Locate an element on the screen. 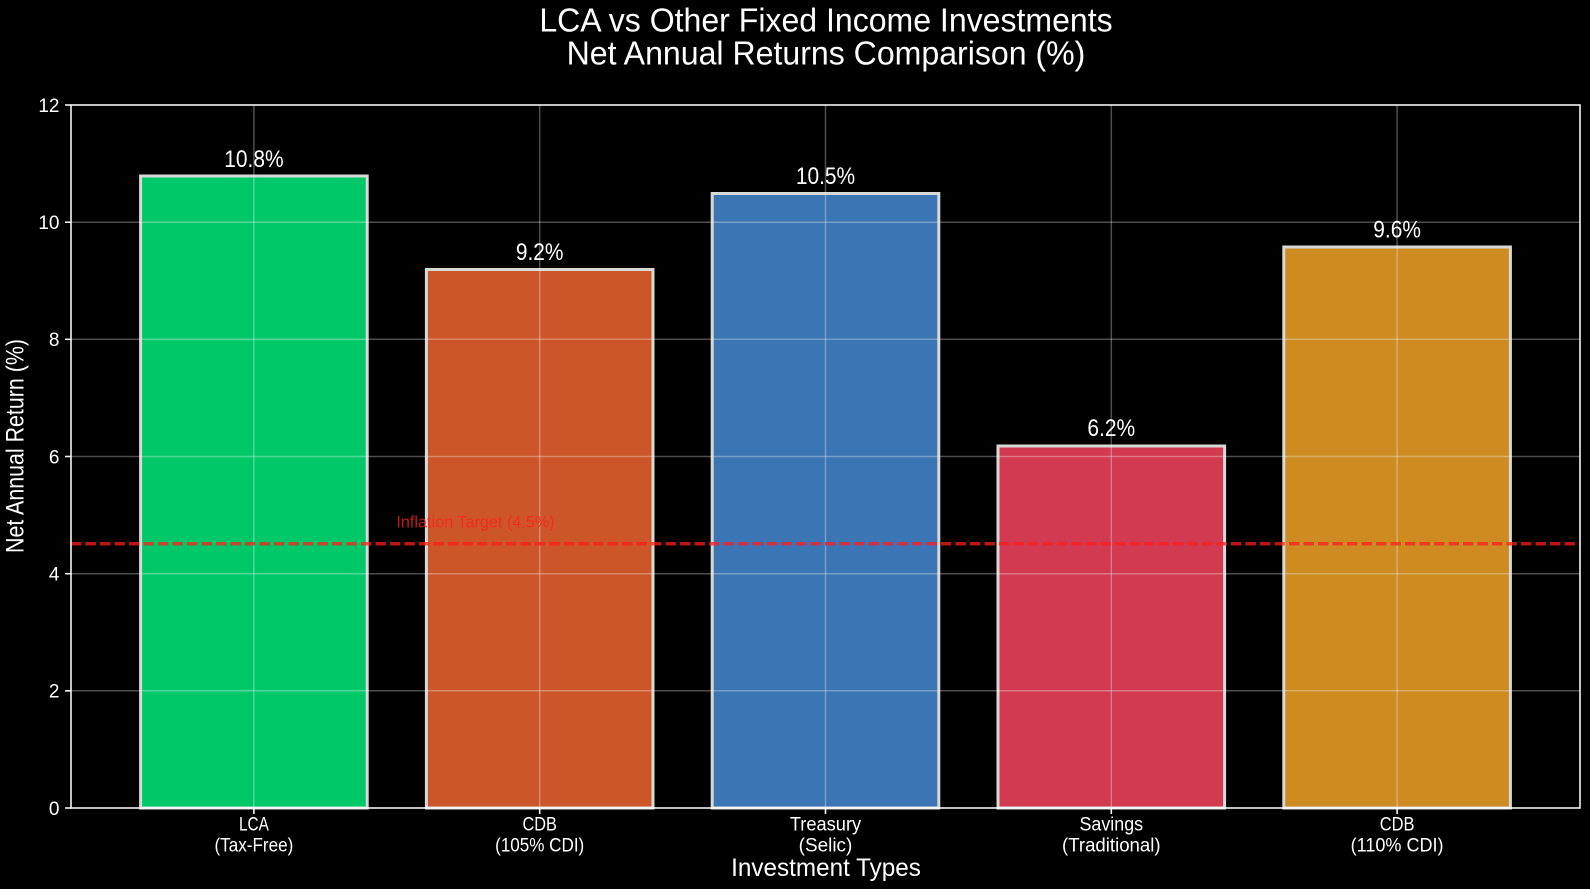  svg-text: 4 is located at coordinates (54, 575).